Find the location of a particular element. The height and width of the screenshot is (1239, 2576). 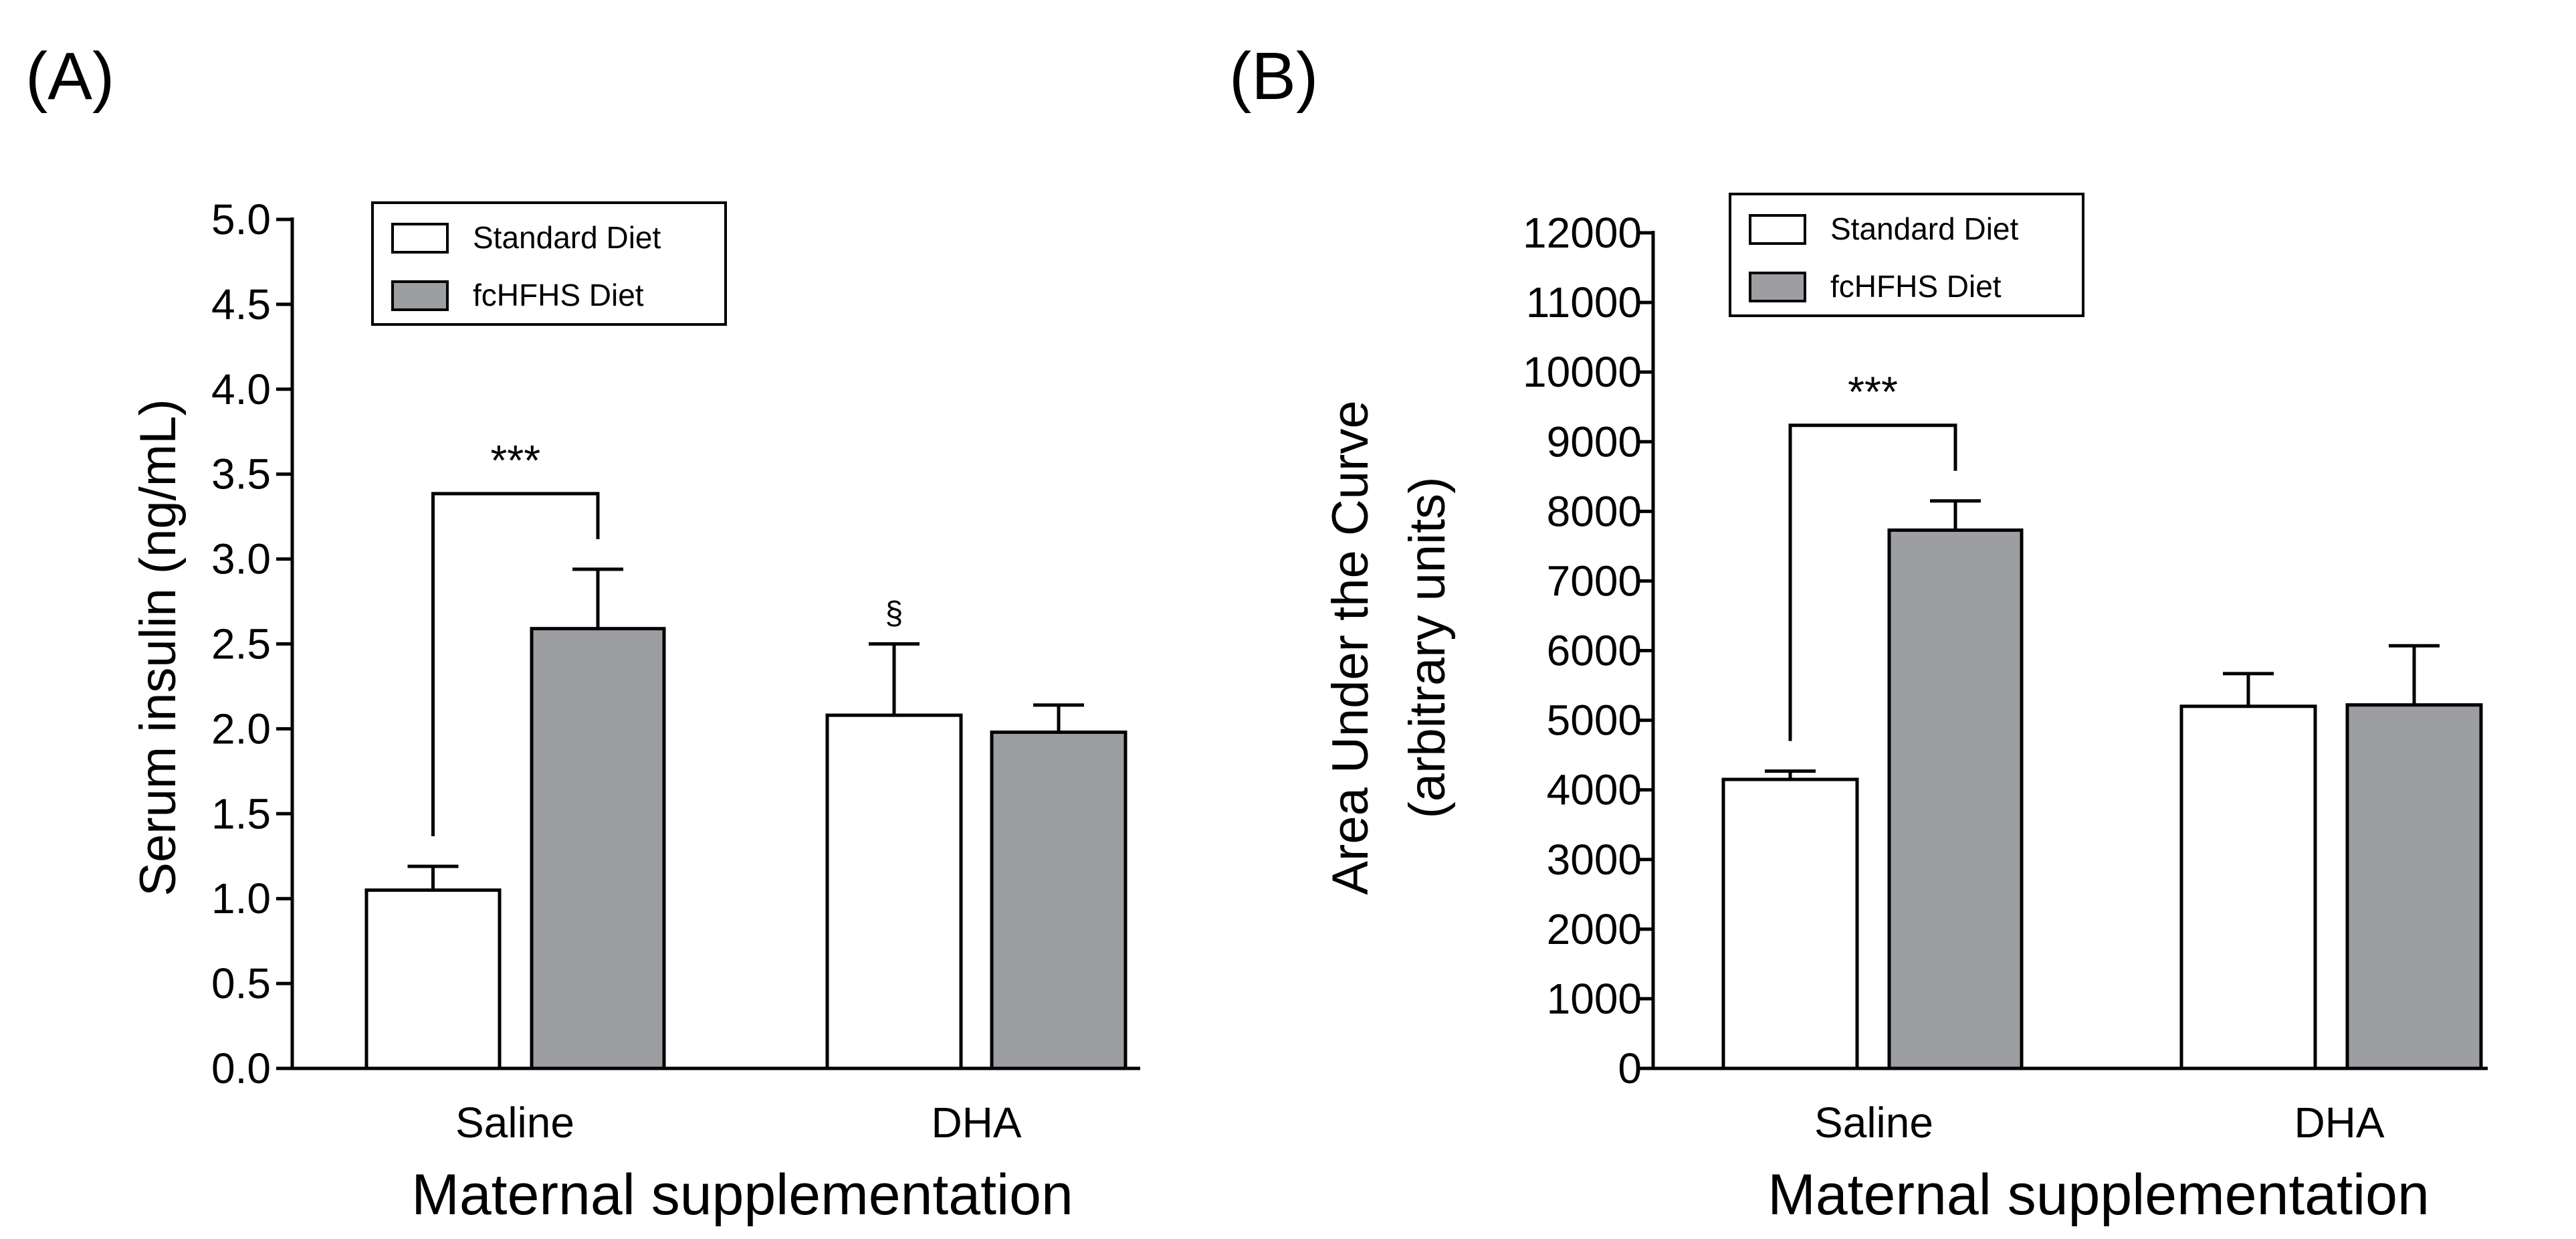

y-tick-label: 12000 is located at coordinates (1582, 233).